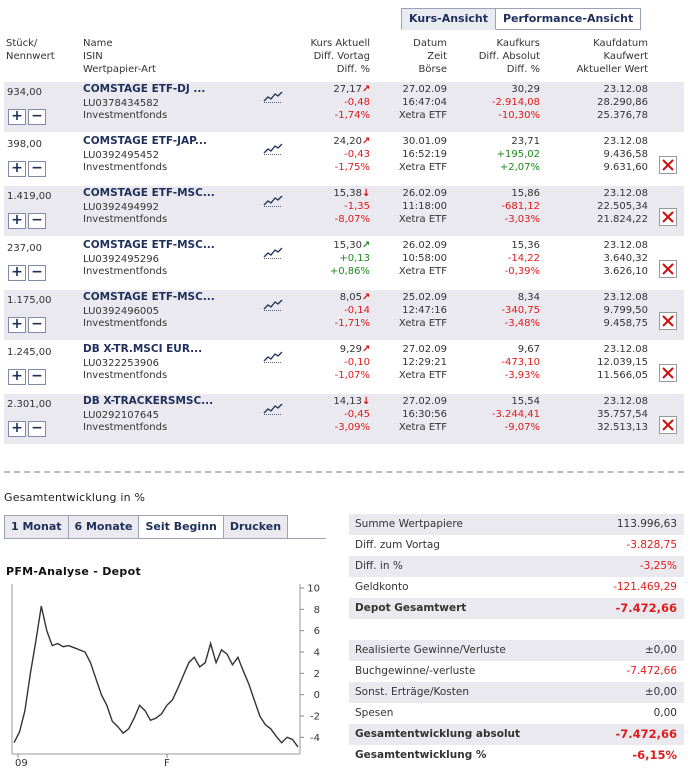 This screenshot has height=770, width=700. Describe the element at coordinates (104, 527) in the screenshot. I see `tab-6-monate: 6 Monate` at that location.